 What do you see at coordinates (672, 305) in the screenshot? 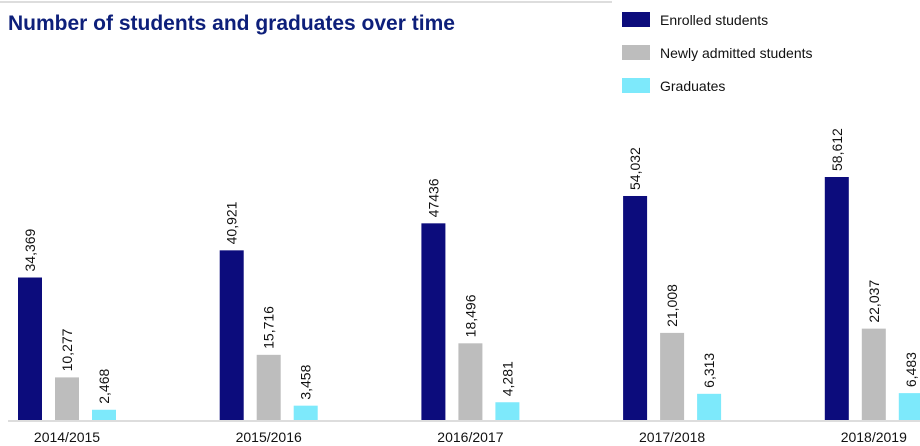
I see `value-label: 21,008` at bounding box center [672, 305].